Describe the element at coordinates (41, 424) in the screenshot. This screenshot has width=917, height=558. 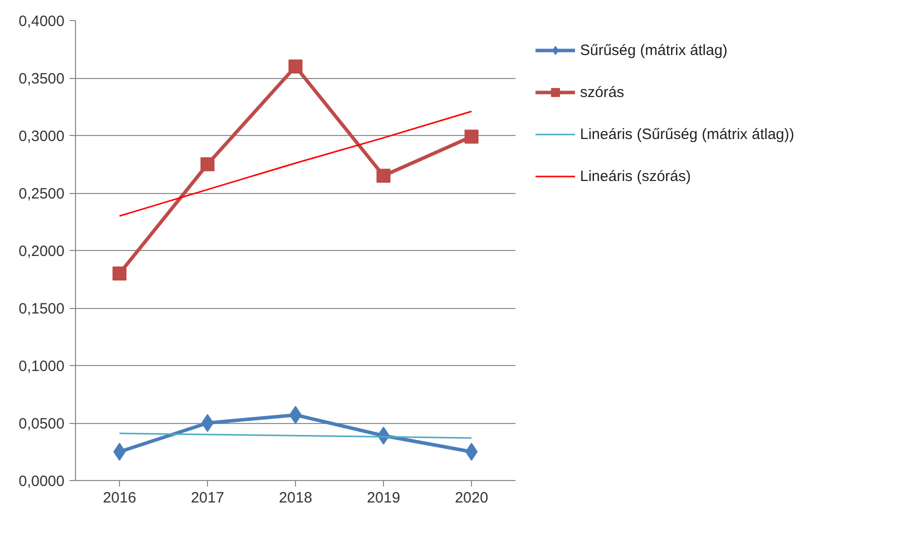
I see `y-tick-label: 0,0500` at that location.